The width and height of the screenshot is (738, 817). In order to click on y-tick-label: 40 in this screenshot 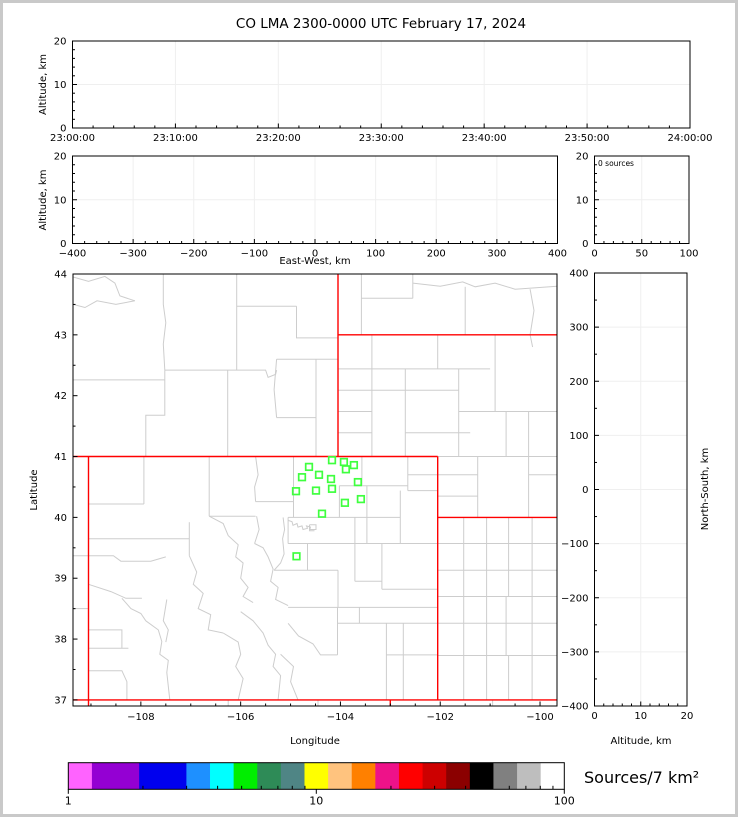, I will do `click(60, 518)`.